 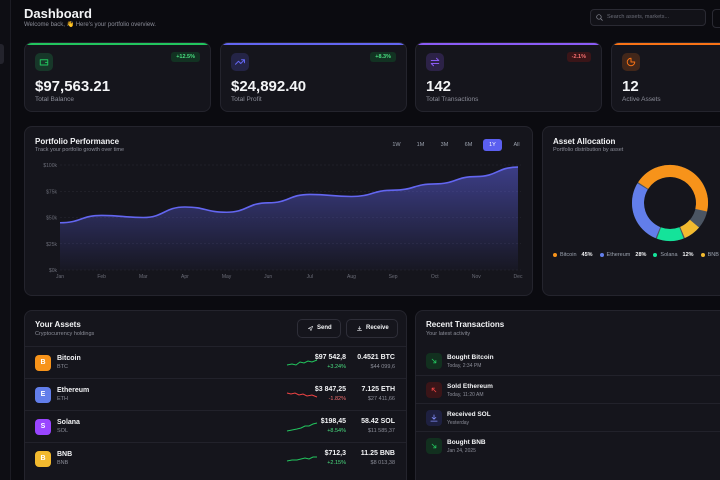 What do you see at coordinates (359, 328) in the screenshot?
I see `action-icon-glyph` at bounding box center [359, 328].